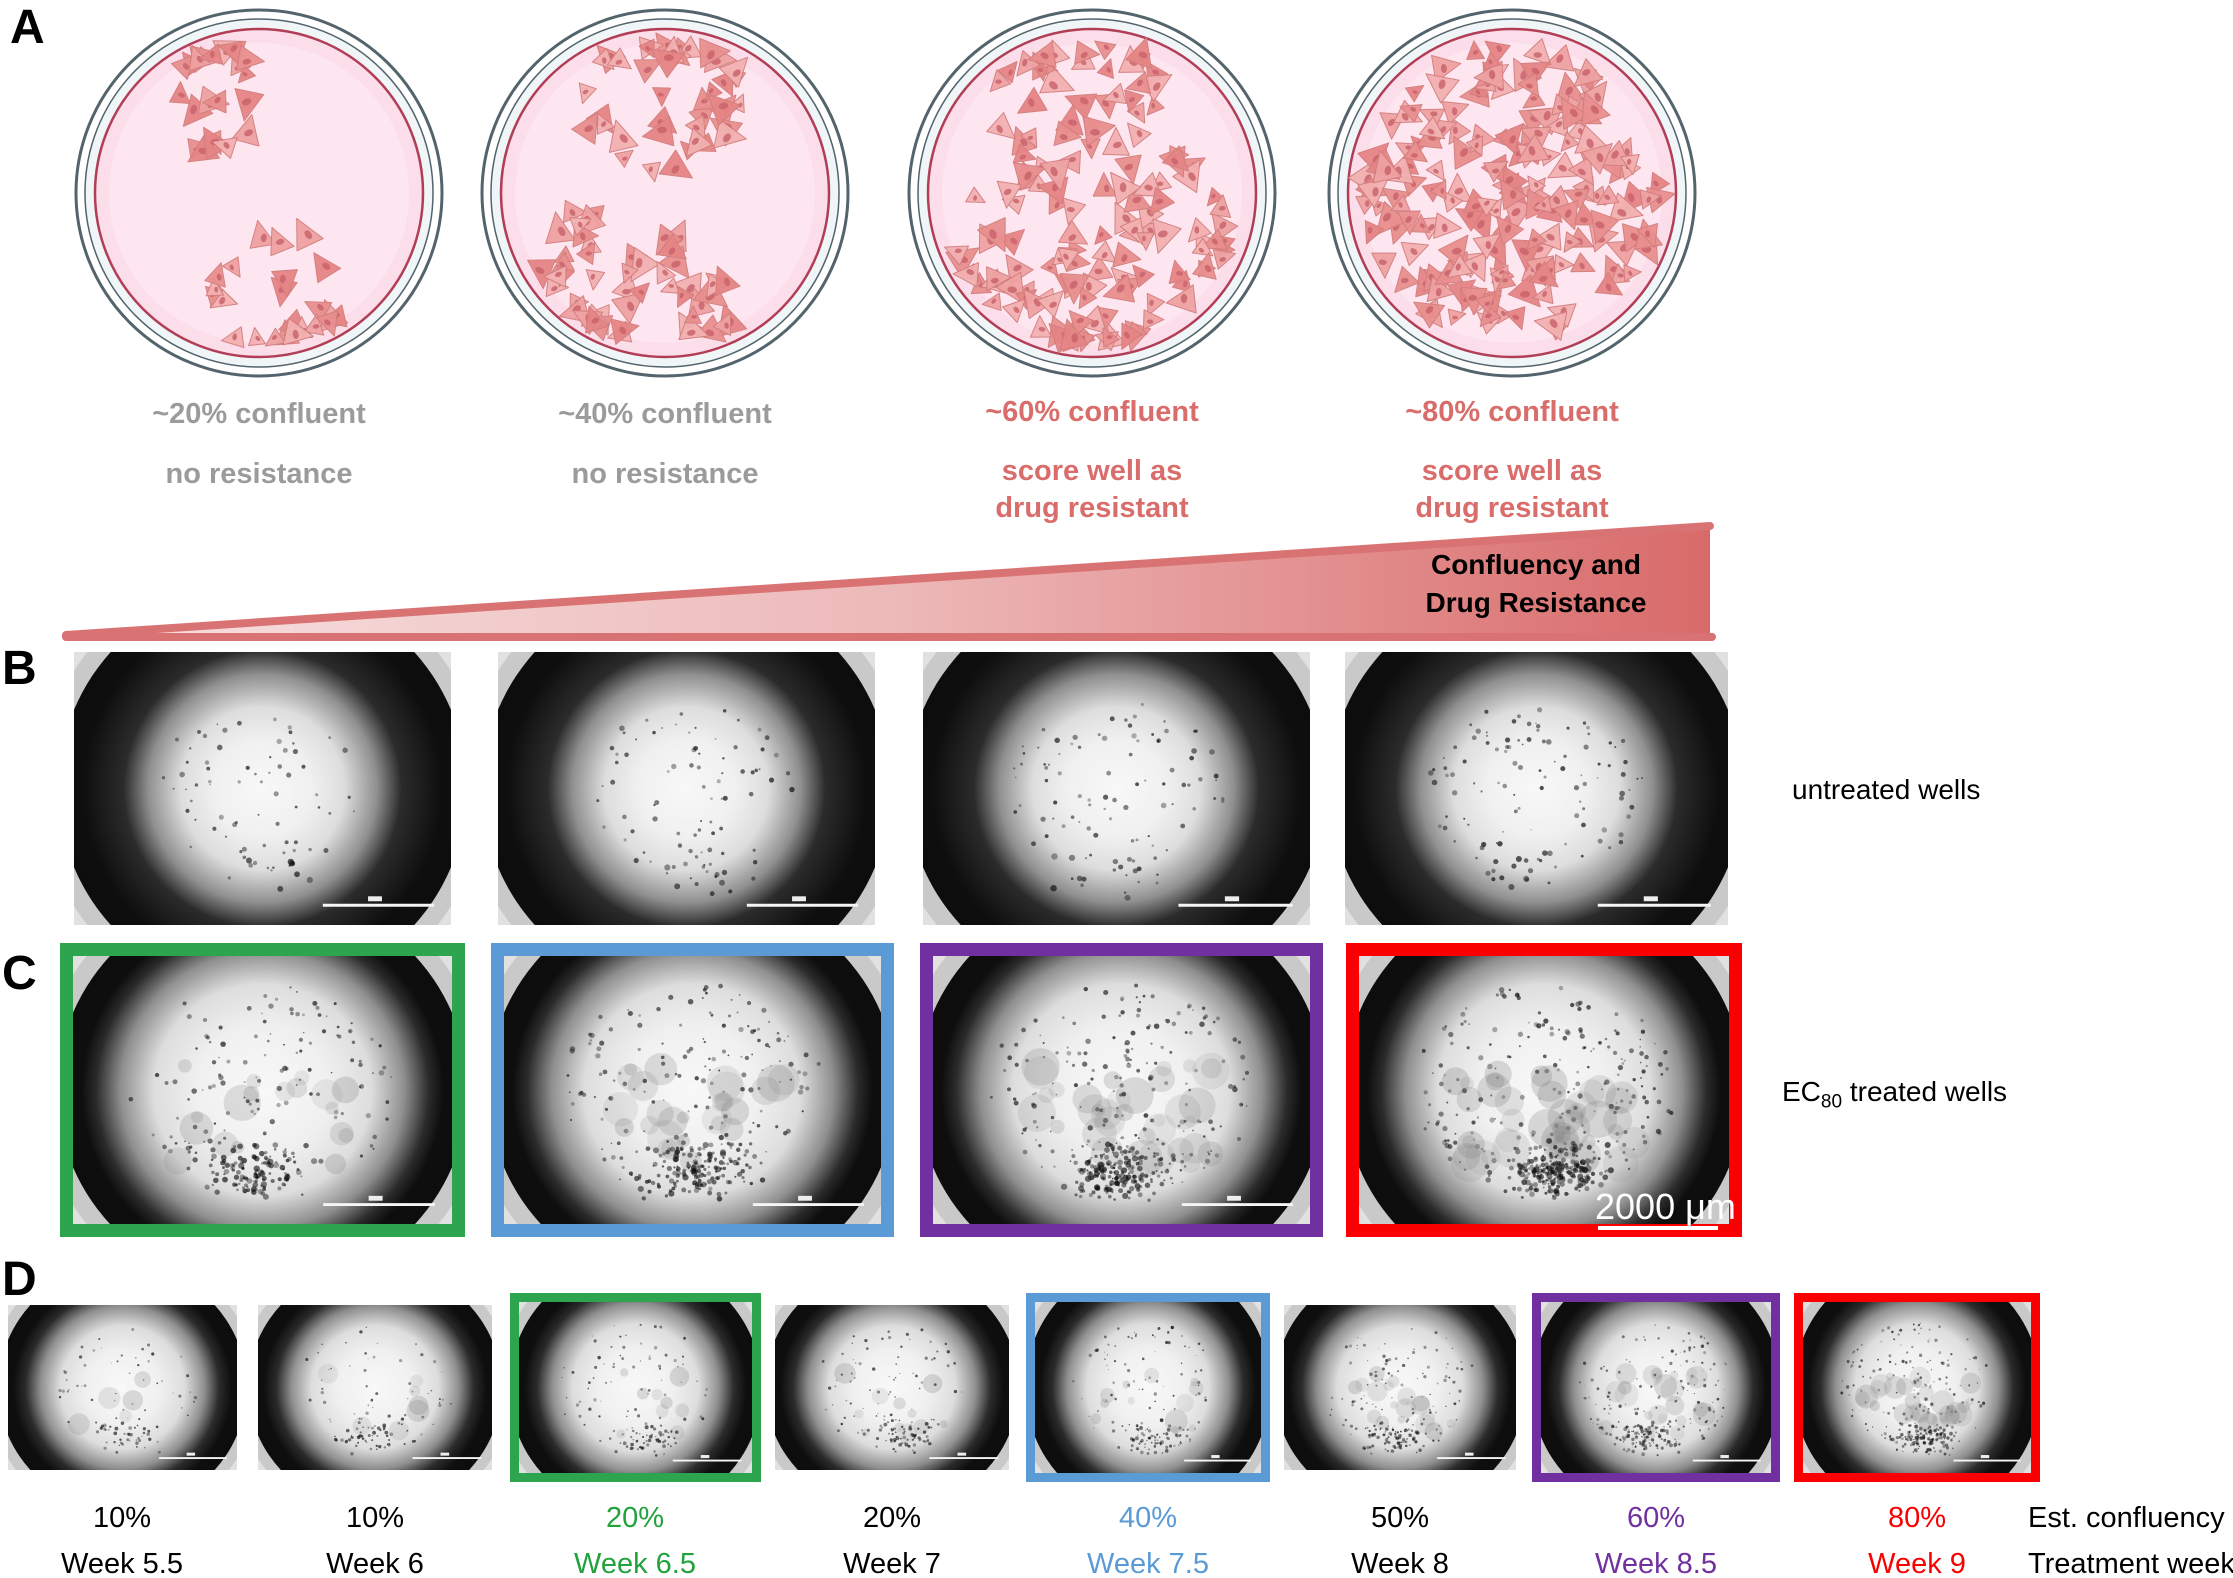 This screenshot has height=1578, width=2233. What do you see at coordinates (665, 193) in the screenshot?
I see `petri-dish-40pct` at bounding box center [665, 193].